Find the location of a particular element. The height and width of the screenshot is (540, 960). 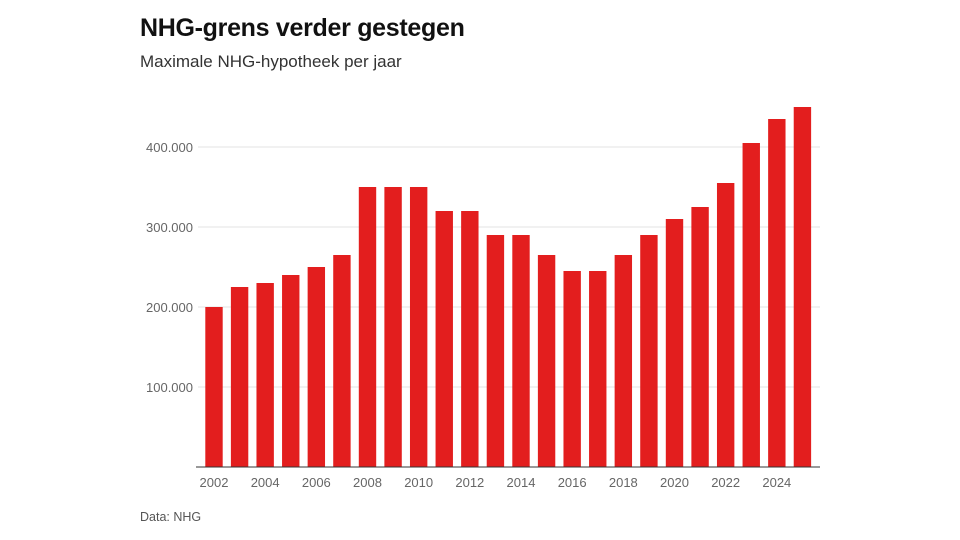

bar-2019 is located at coordinates (649, 351).